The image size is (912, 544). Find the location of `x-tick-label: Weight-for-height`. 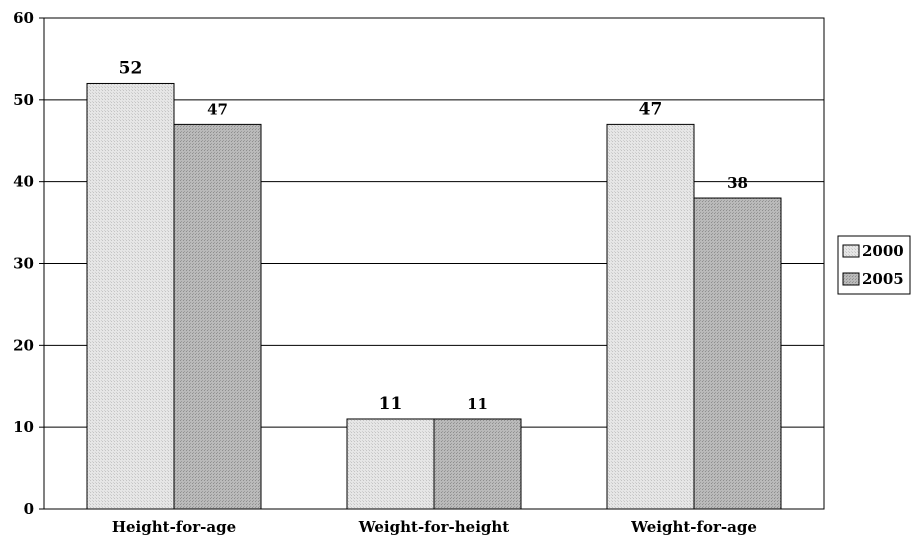

x-tick-label: Weight-for-height is located at coordinates (434, 527).